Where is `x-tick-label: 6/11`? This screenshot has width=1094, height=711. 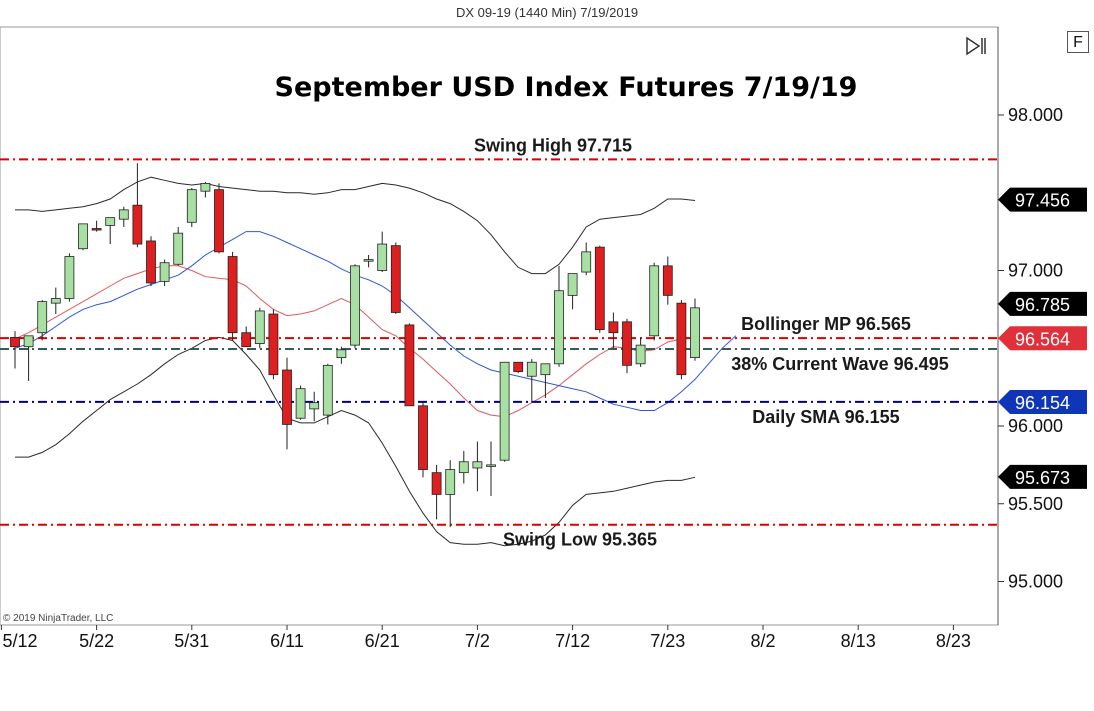 x-tick-label: 6/11 is located at coordinates (287, 641).